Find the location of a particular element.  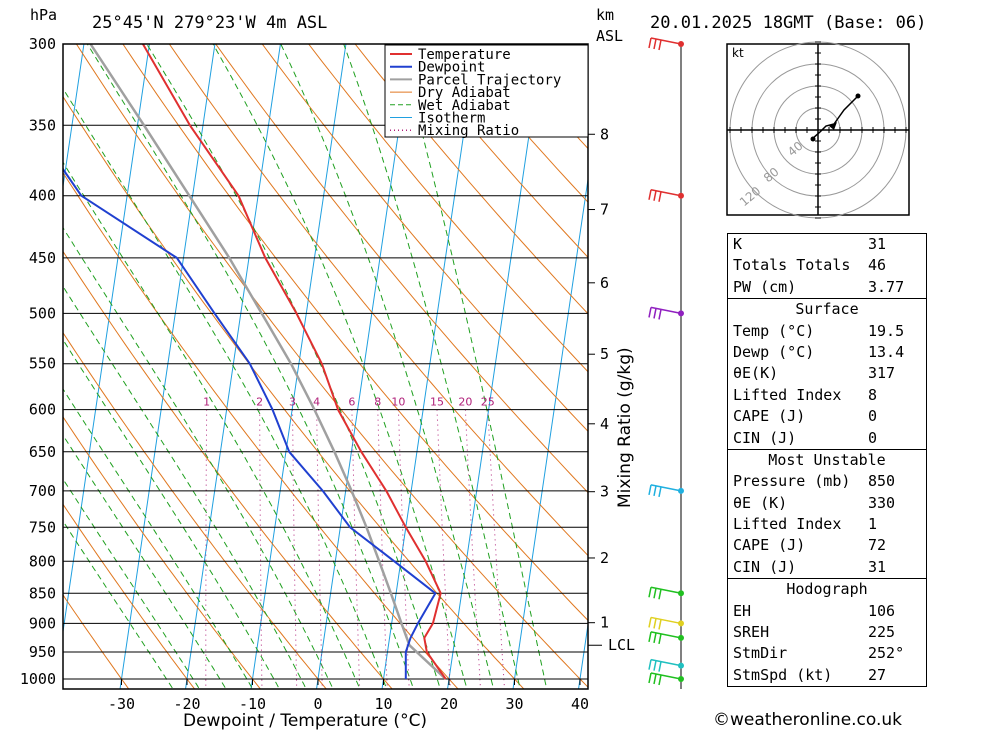

hodograph-trace is located at coordinates (835, 117).